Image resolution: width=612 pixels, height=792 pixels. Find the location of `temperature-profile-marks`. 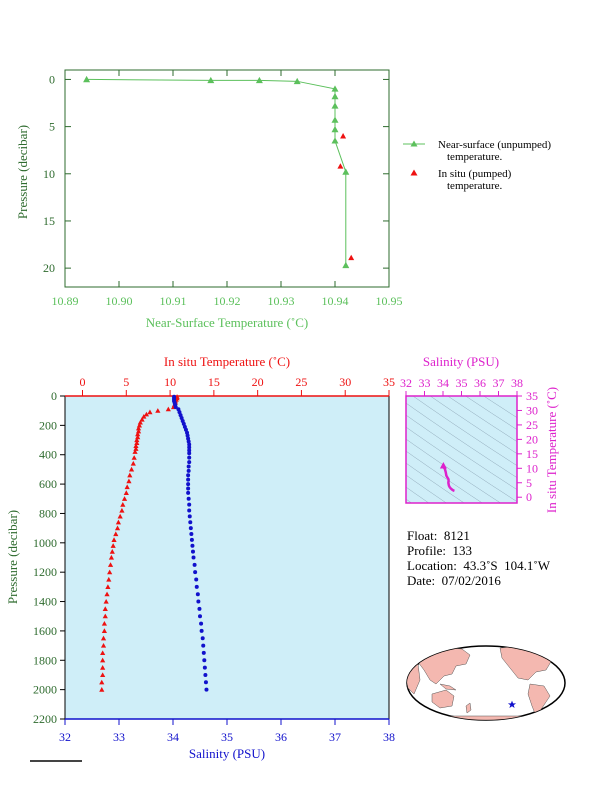

temperature-profile-marks is located at coordinates (139, 543).